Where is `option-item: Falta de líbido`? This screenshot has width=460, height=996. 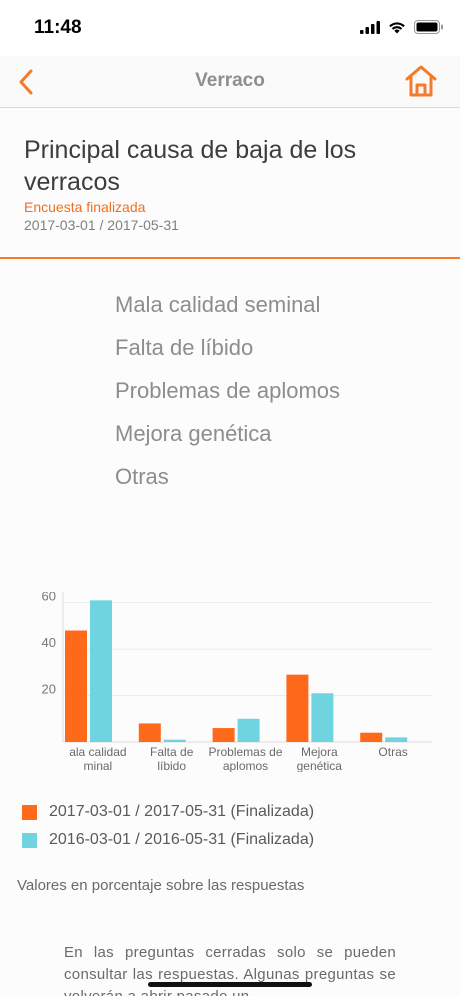 option-item: Falta de líbido is located at coordinates (184, 347).